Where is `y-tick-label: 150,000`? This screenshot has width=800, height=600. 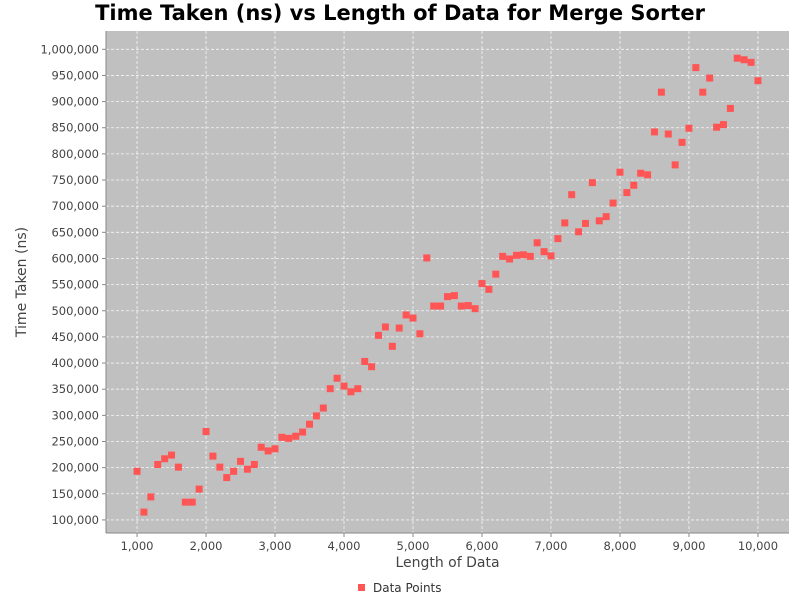
y-tick-label: 150,000 is located at coordinates (75, 494).